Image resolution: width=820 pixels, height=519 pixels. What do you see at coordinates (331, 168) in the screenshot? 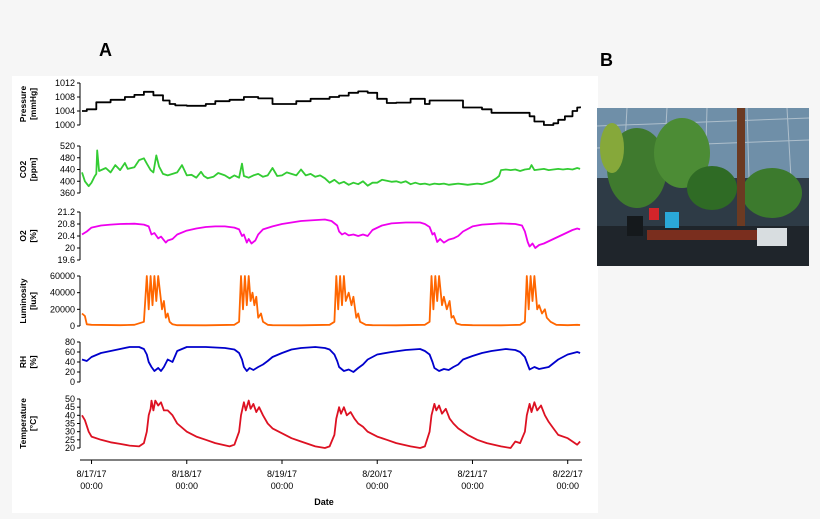
I see `co2-series-line` at bounding box center [331, 168].